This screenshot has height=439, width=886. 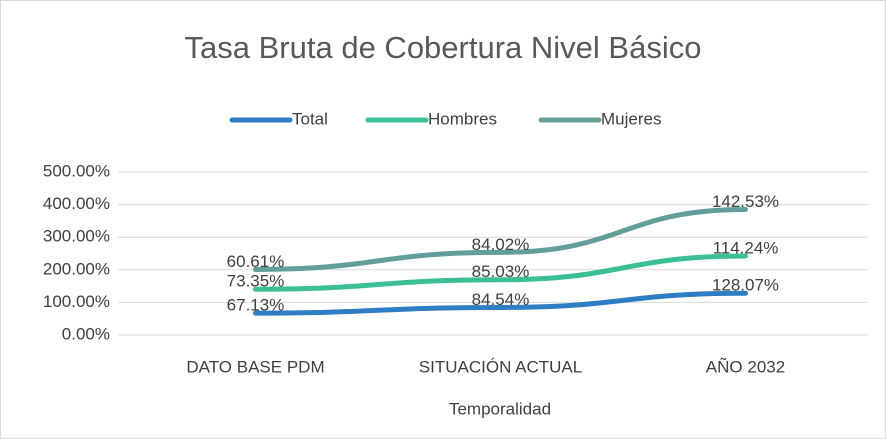 What do you see at coordinates (443, 47) in the screenshot?
I see `chart-title: Tasa Bruta de Cobertura Nivel Básico` at bounding box center [443, 47].